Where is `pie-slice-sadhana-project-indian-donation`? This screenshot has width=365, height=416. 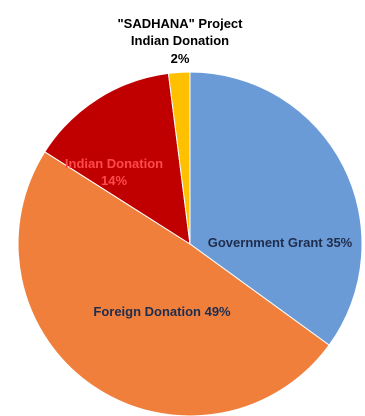
pie-slice-sadhana-project-indian-donation is located at coordinates (179, 158).